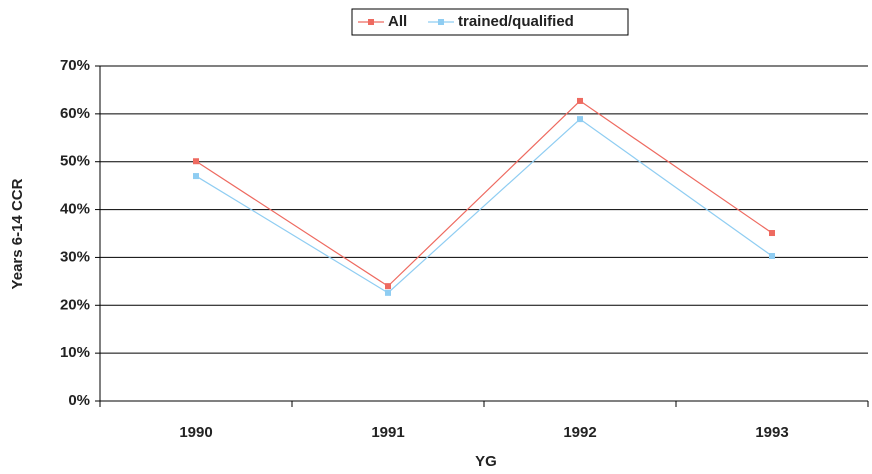  Describe the element at coordinates (195, 432) in the screenshot. I see `x-tick-label: 1990` at that location.